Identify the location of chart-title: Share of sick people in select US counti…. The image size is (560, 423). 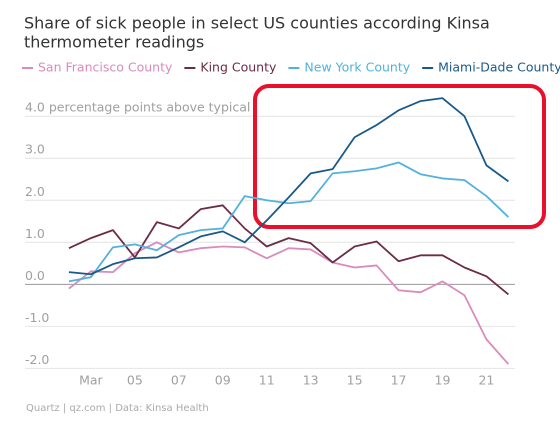
(257, 23).